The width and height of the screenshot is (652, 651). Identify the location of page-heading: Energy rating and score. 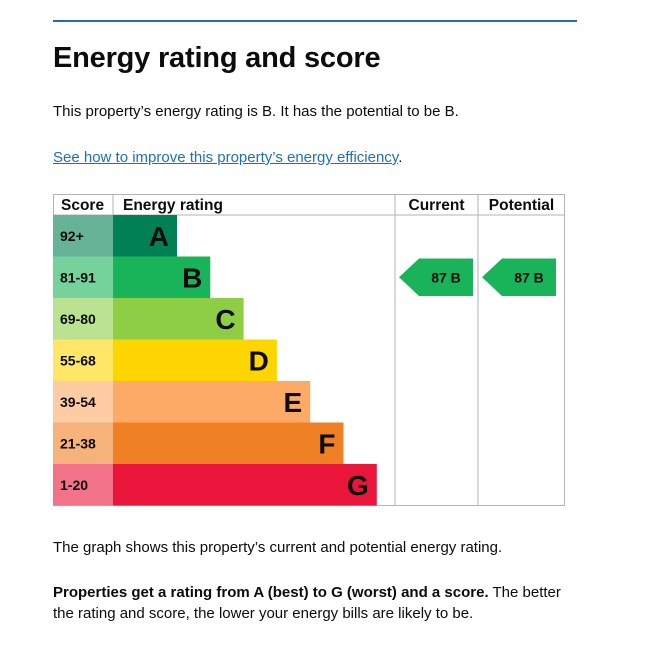
(217, 58).